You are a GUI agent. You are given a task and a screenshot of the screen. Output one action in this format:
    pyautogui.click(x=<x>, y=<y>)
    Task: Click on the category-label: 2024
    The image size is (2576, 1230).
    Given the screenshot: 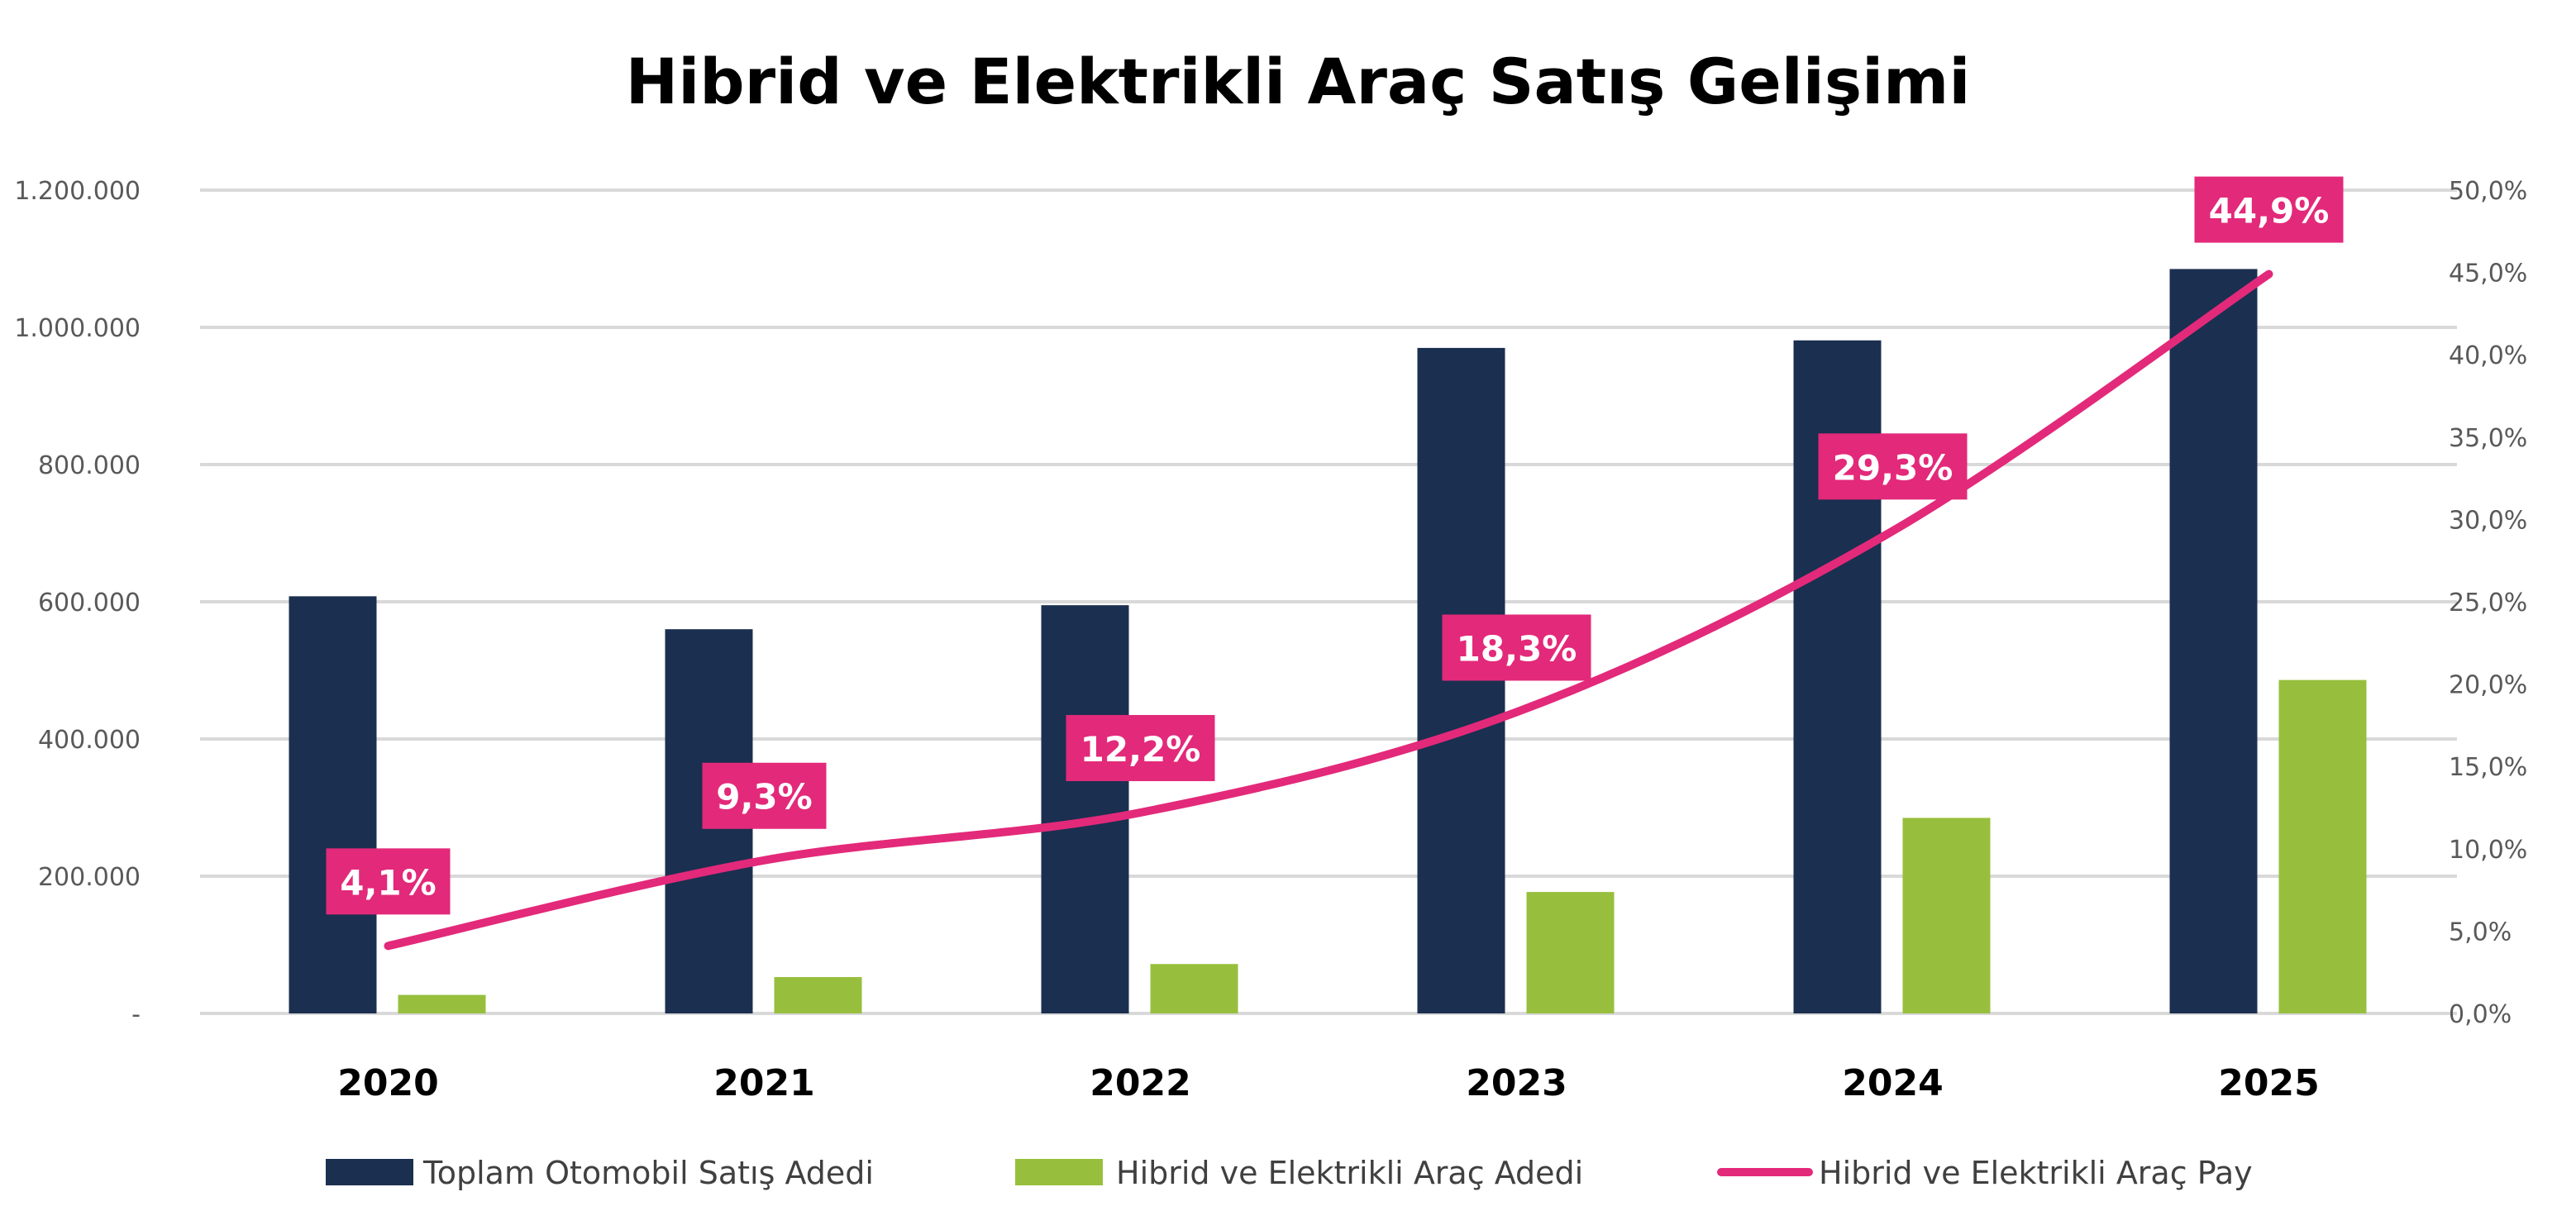 What is the action you would take?
    pyautogui.click(x=1892, y=1083)
    